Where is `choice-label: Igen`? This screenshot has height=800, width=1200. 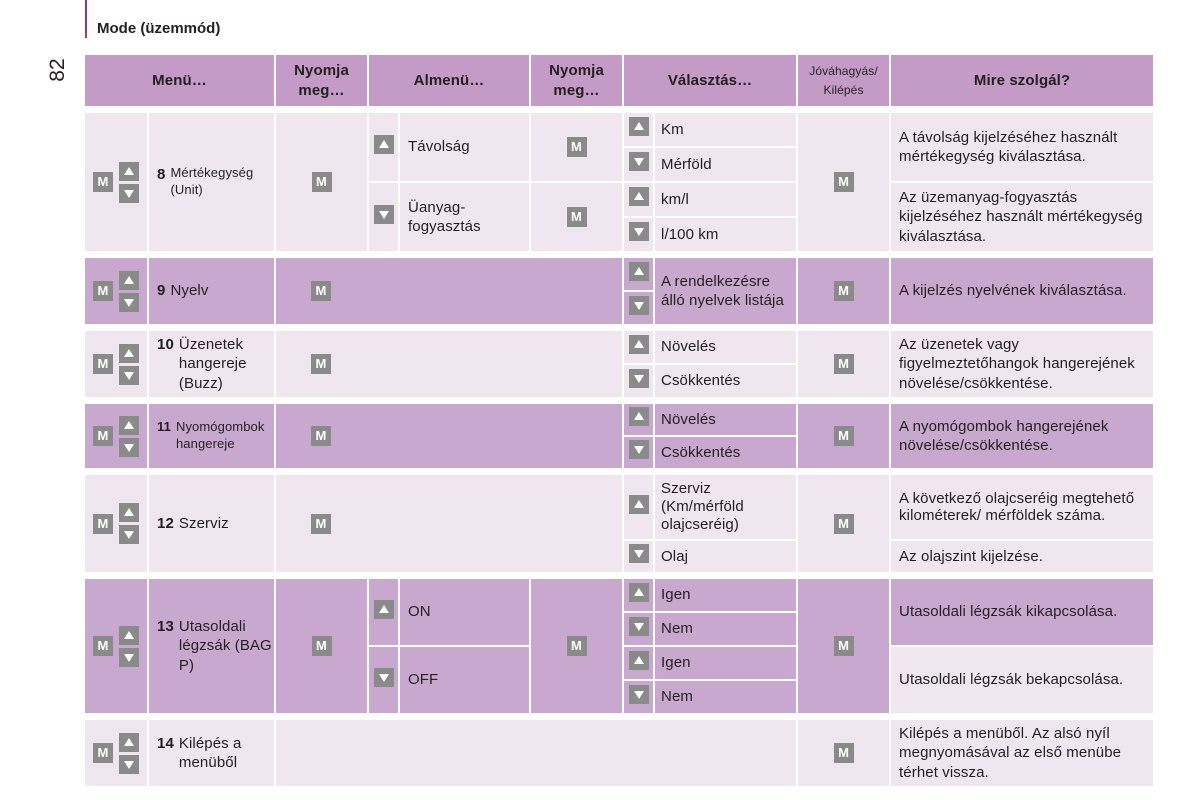 choice-label: Igen is located at coordinates (726, 663).